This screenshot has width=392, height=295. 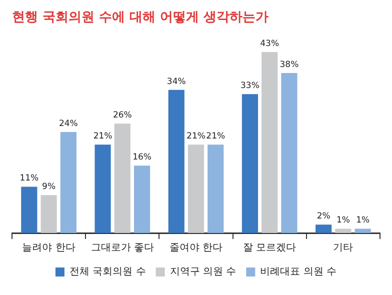 What do you see at coordinates (289, 65) in the screenshot?
I see `data-label: 38%` at bounding box center [289, 65].